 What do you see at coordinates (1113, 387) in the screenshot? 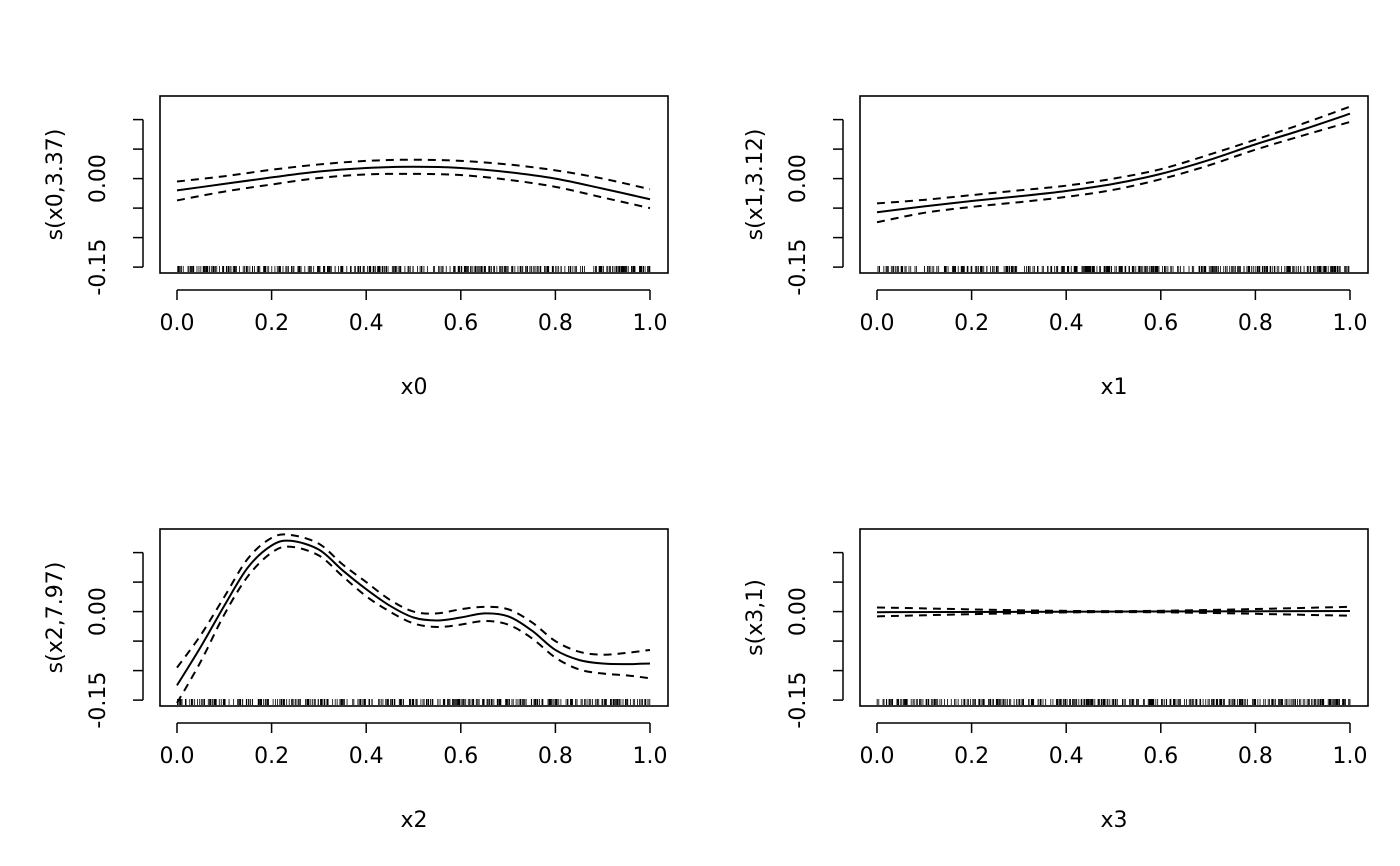
I see `x-axis-title: x1` at bounding box center [1113, 387].